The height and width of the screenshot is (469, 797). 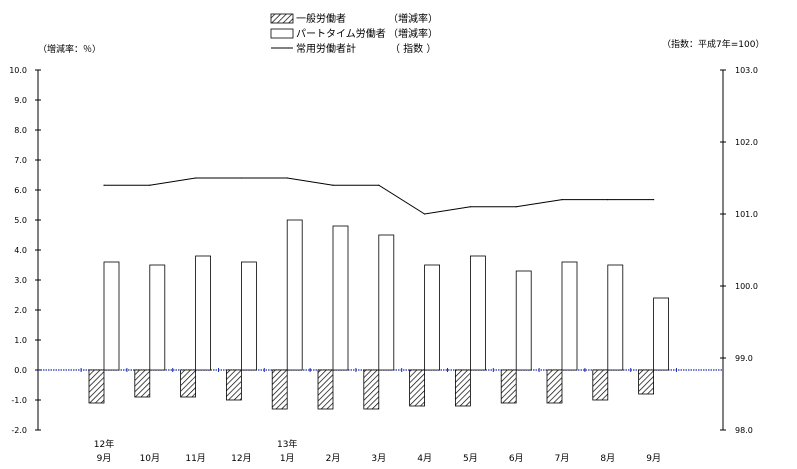 I want to click on left-axis-tick-label: -2.0, so click(x=19, y=430).